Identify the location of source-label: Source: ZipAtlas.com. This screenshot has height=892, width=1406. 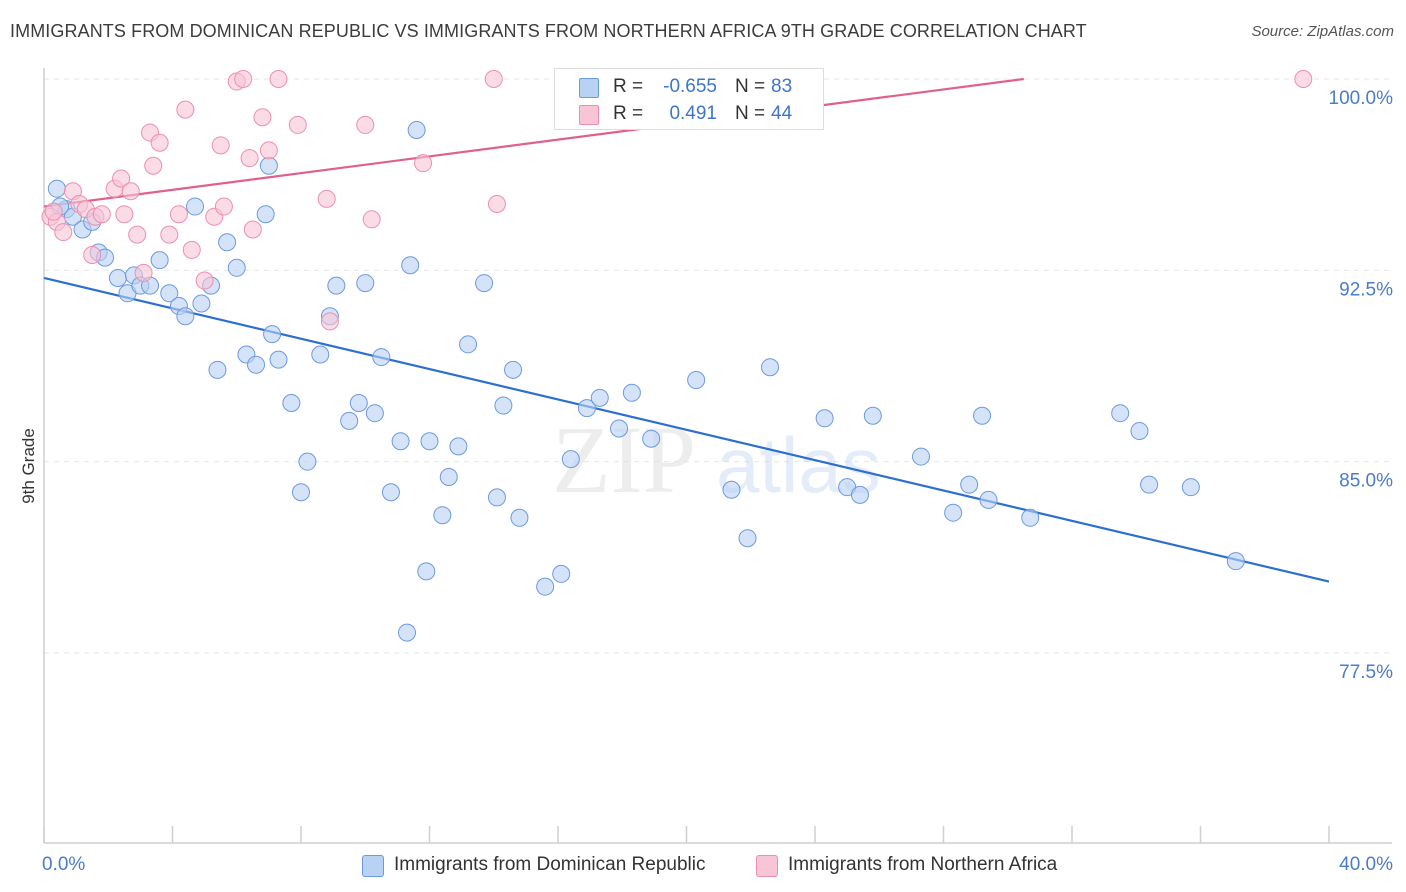
(1322, 31).